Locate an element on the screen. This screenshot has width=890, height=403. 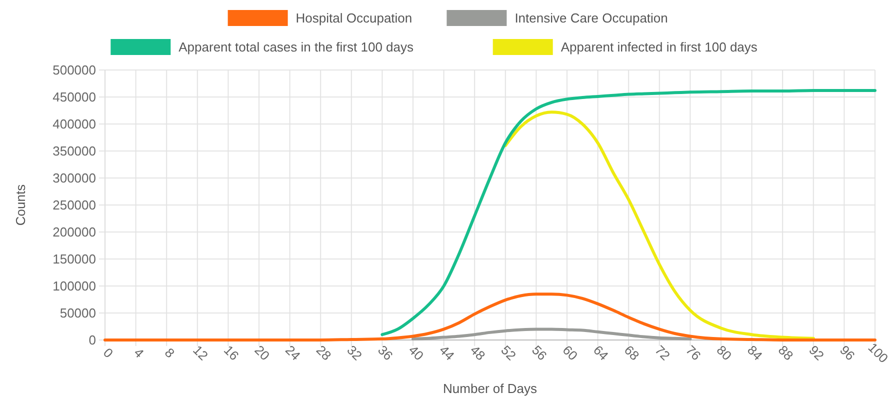
x-tick-label: 80 is located at coordinates (724, 353).